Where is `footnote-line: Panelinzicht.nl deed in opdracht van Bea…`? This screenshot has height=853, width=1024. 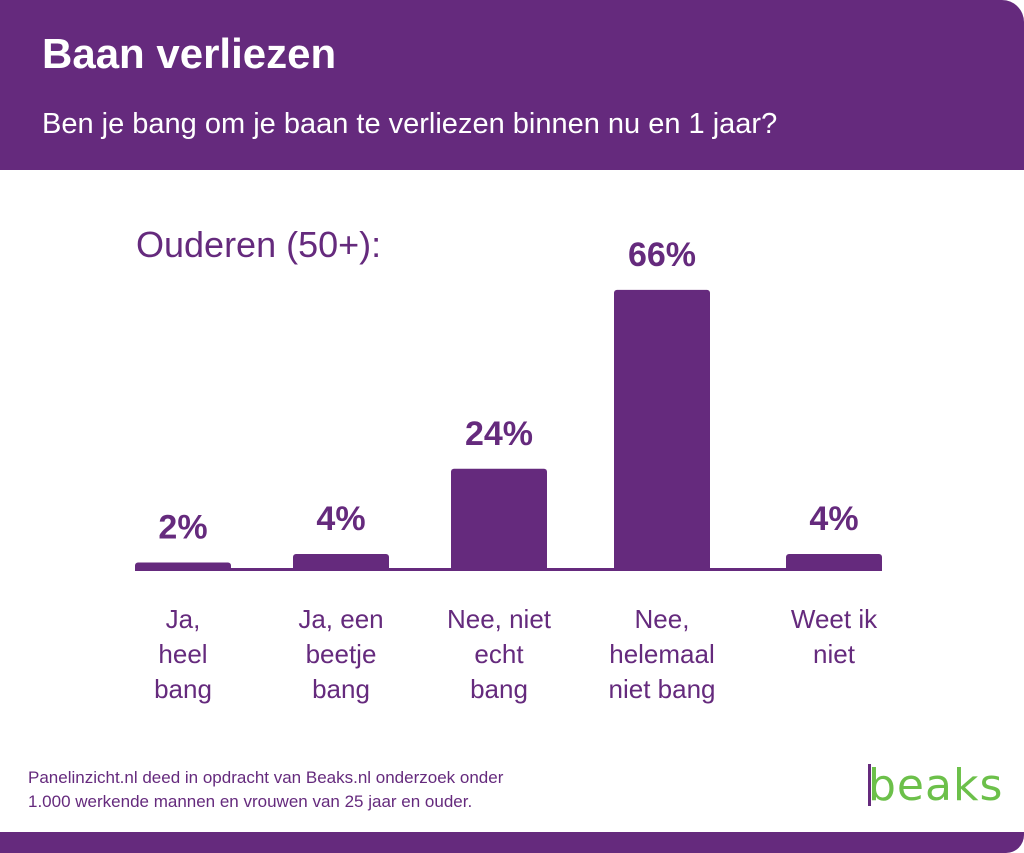 footnote-line: Panelinzicht.nl deed in opdracht van Bea… is located at coordinates (266, 777).